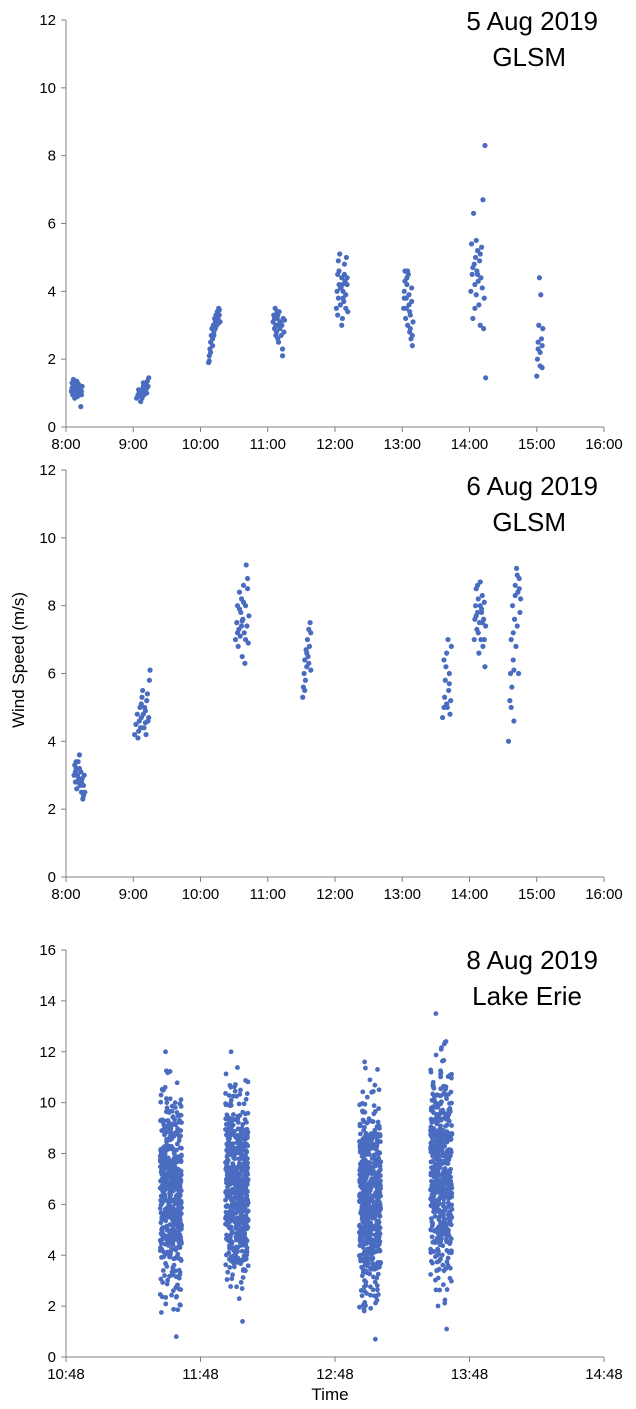 The height and width of the screenshot is (1409, 636). I want to click on x-tick-label: 14:00, so click(470, 894).